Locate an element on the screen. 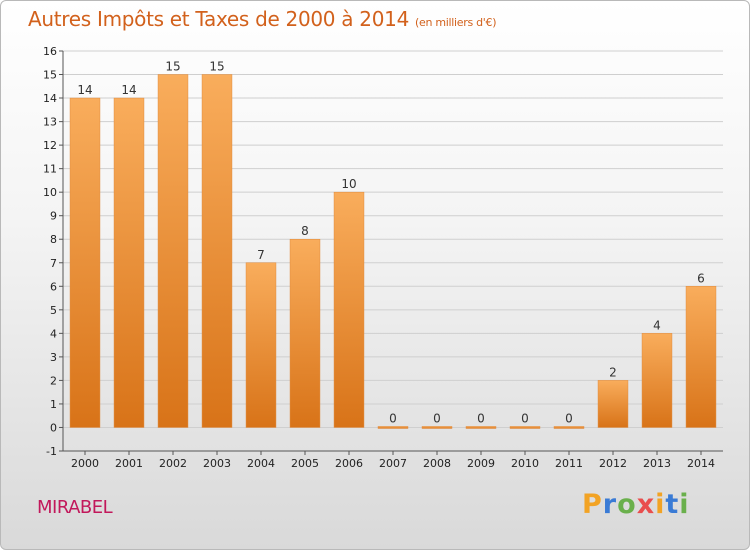  logo-letter: o is located at coordinates (627, 504).